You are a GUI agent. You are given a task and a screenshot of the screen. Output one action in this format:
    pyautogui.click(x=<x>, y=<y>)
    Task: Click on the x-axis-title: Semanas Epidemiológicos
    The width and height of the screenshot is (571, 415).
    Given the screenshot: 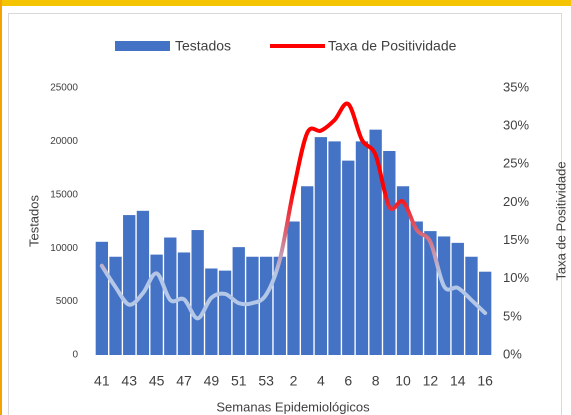 What is the action you would take?
    pyautogui.click(x=293, y=406)
    